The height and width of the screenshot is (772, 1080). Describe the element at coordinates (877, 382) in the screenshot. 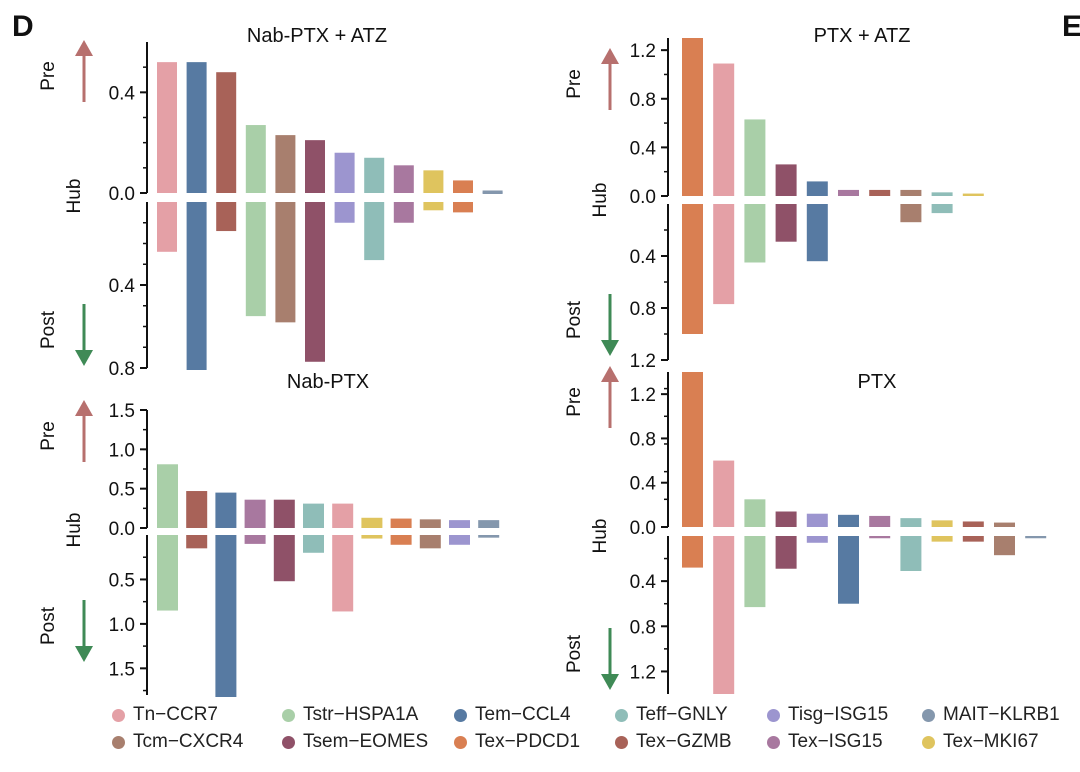

I see `chart-title: PTX` at that location.